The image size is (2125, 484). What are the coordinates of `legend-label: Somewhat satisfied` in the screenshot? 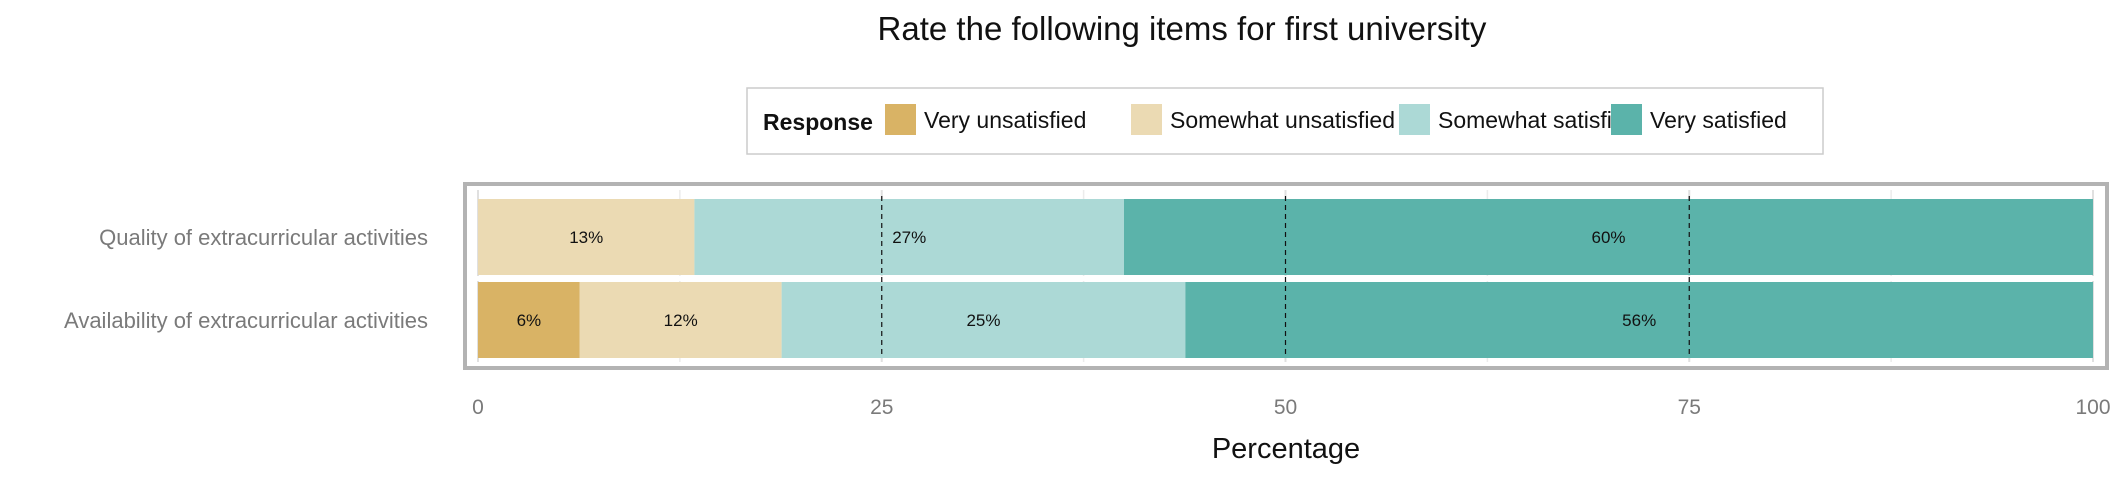 It's located at (1537, 120).